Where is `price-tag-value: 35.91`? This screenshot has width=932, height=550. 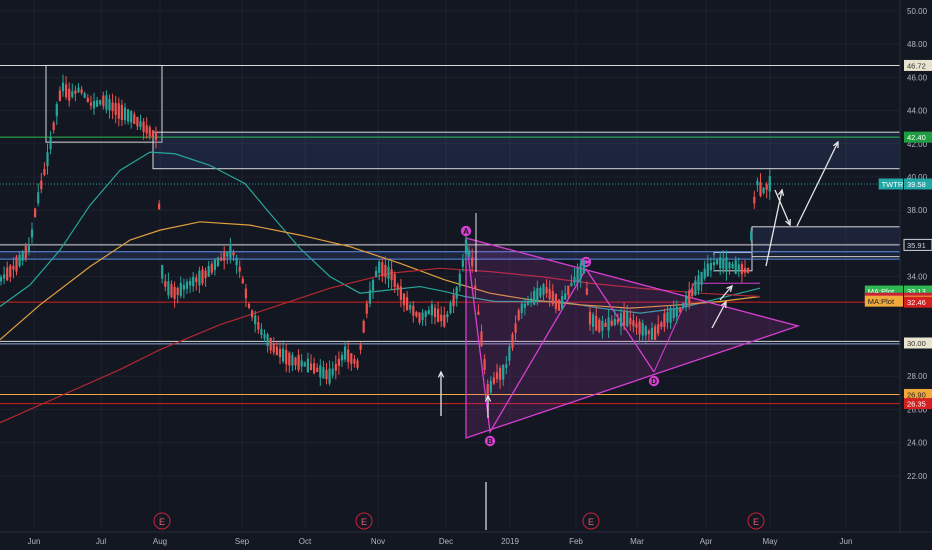 price-tag-value: 35.91 is located at coordinates (916, 245).